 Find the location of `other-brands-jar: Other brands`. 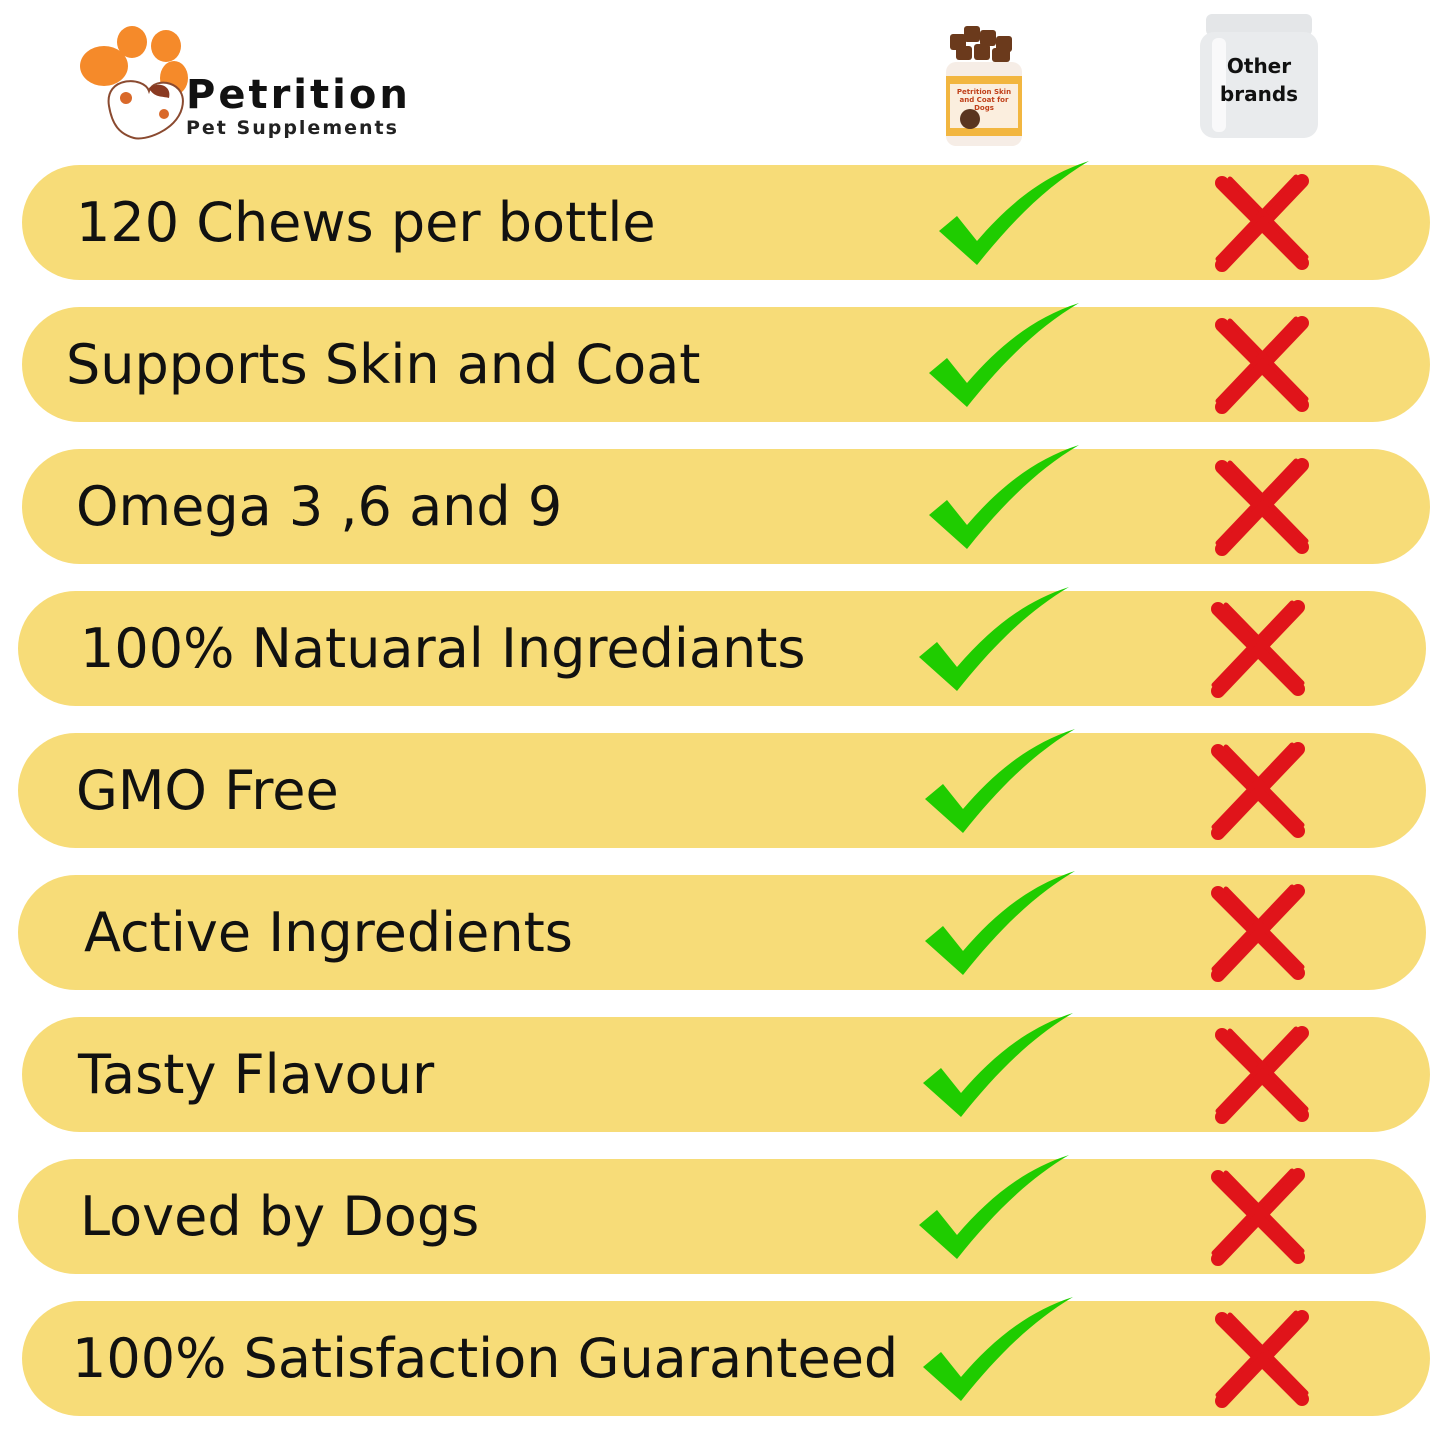

other-brands-jar: Other brands is located at coordinates (1259, 76).